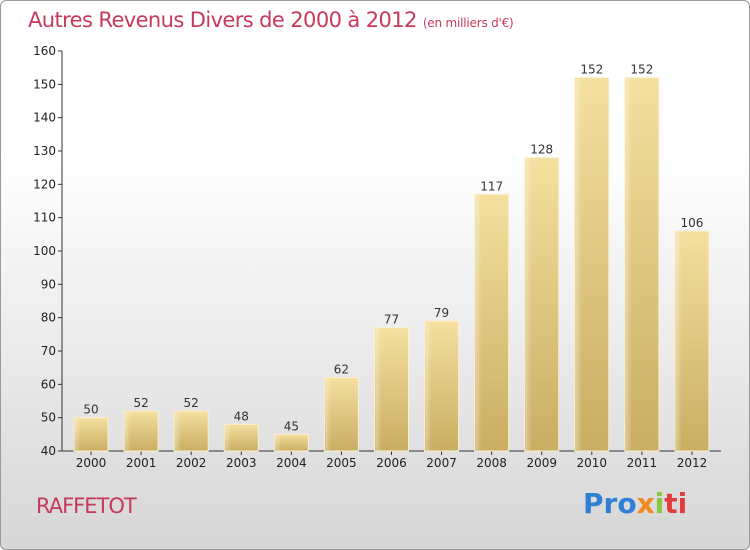 This screenshot has width=750, height=550. I want to click on y-tick-label: 140, so click(44, 118).